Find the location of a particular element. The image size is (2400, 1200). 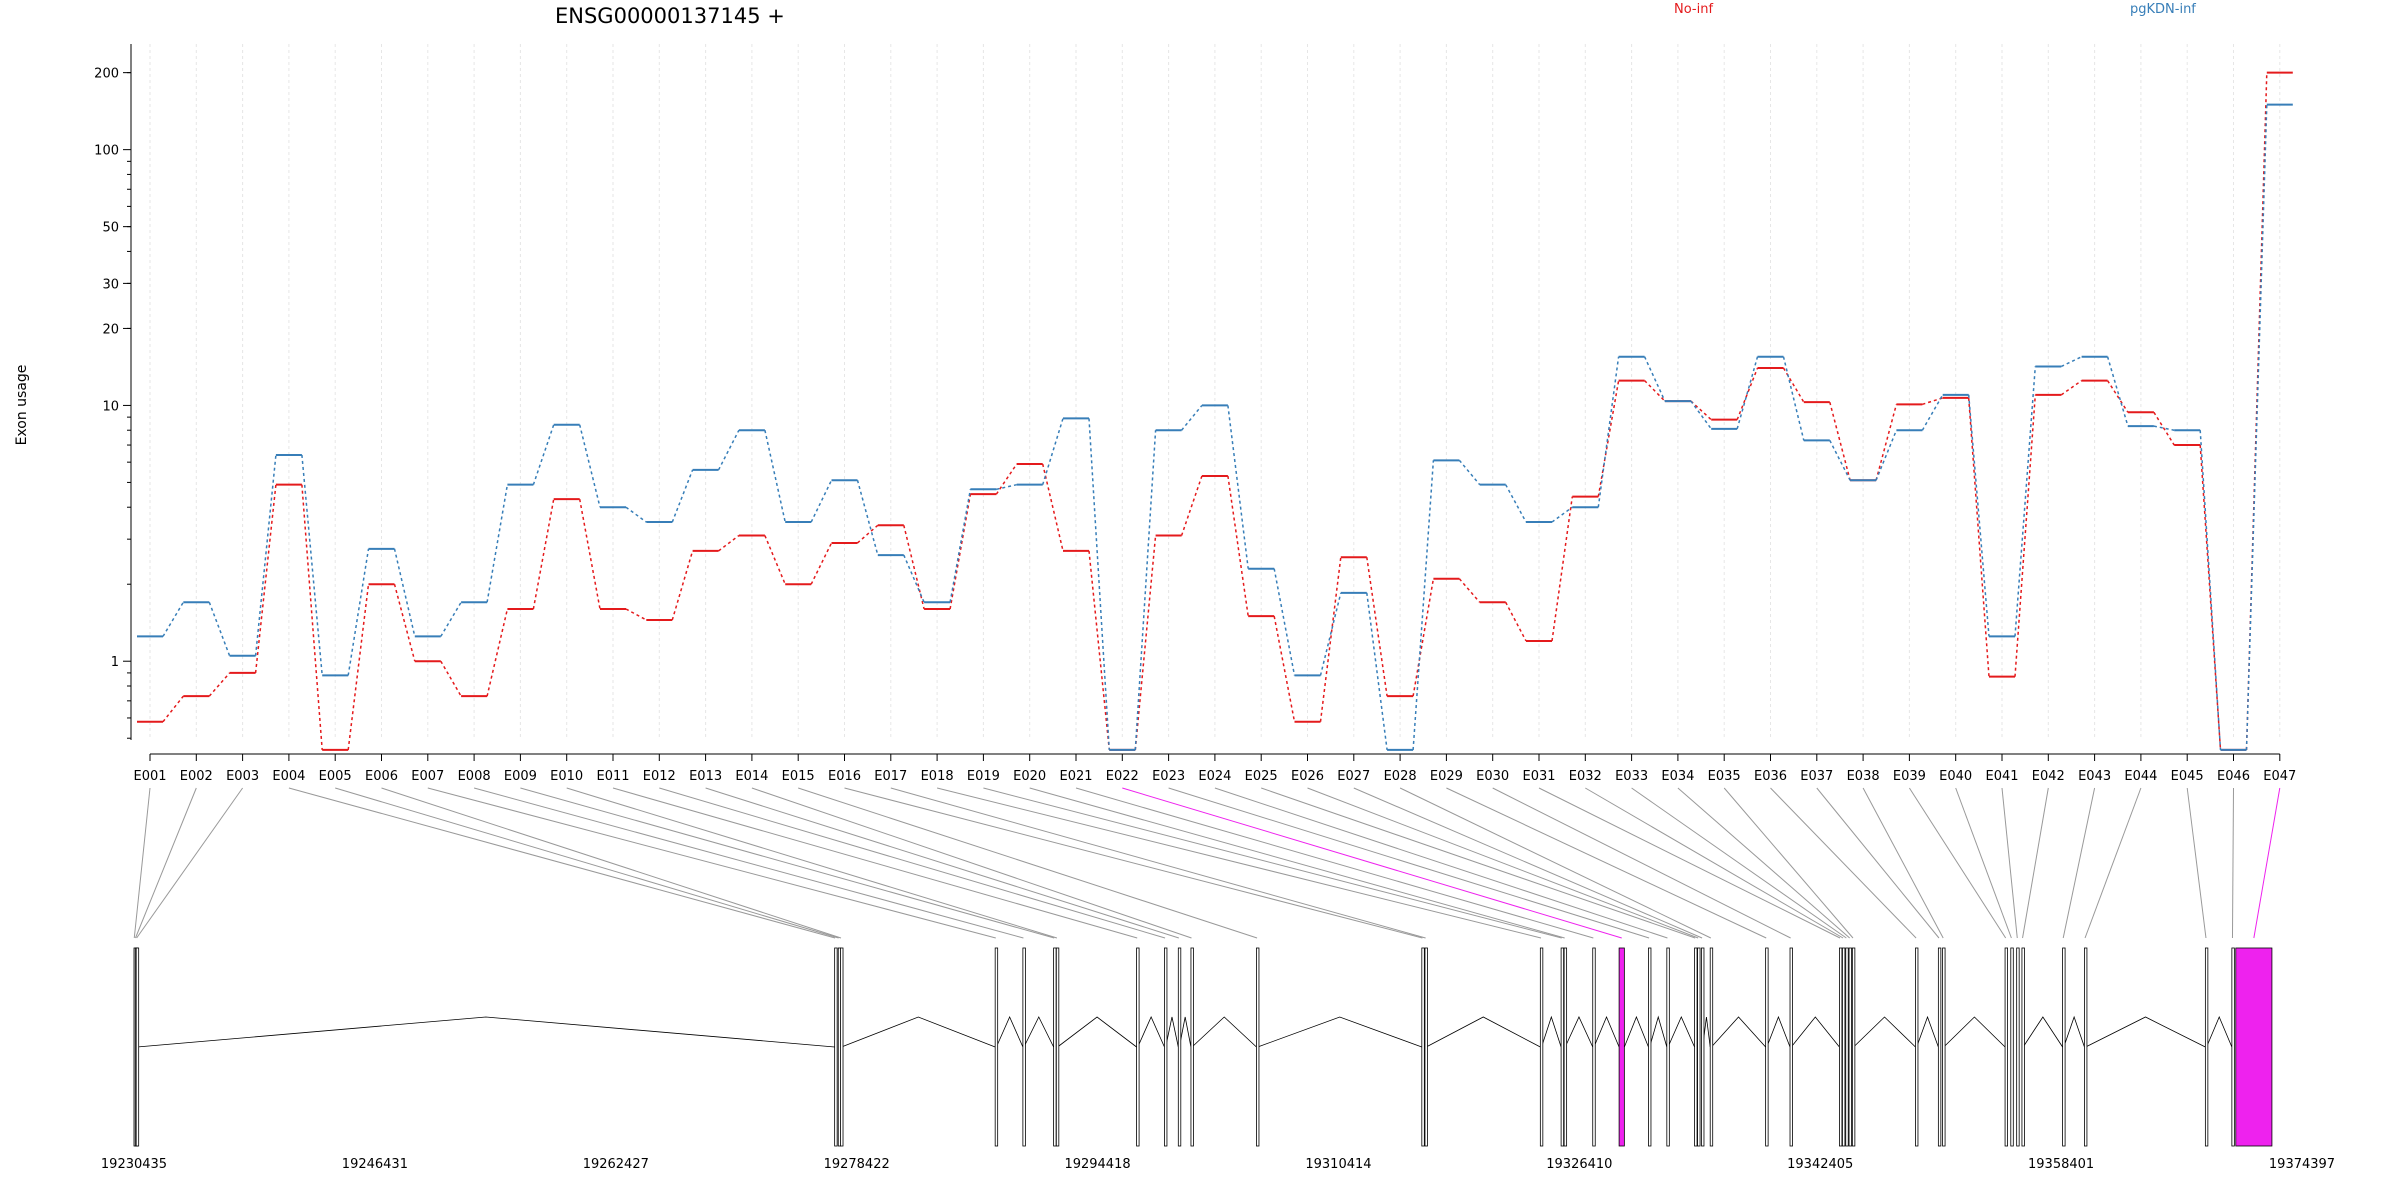

exon-label-e023: E023 is located at coordinates (1168, 776).